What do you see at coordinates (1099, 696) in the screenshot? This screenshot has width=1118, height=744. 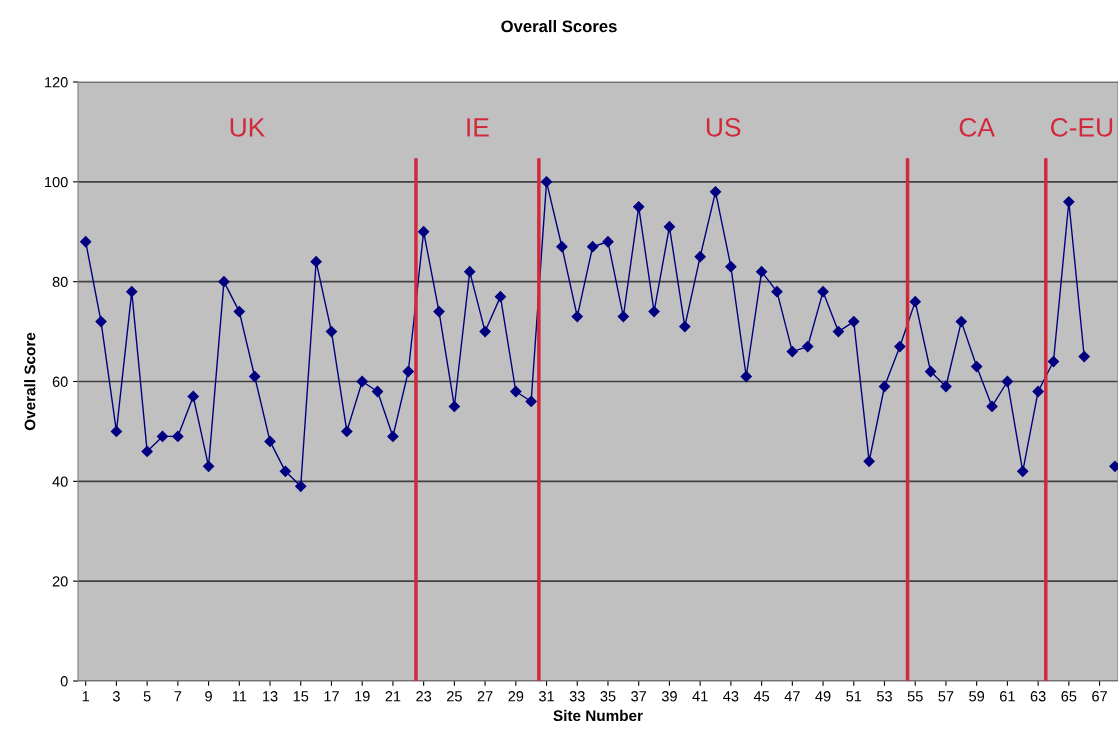 I see `x-tick-label: 67` at bounding box center [1099, 696].